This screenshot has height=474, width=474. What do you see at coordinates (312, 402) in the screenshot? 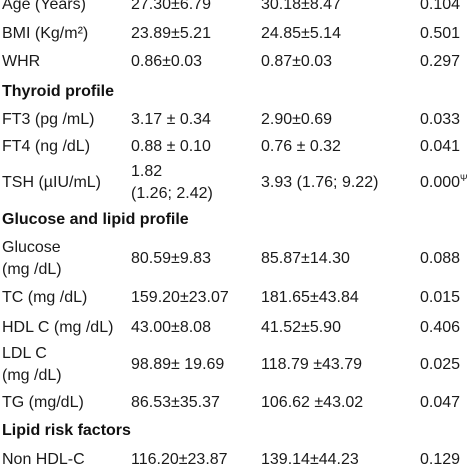
I see `group2-value: 106.62 ±43.02` at bounding box center [312, 402].